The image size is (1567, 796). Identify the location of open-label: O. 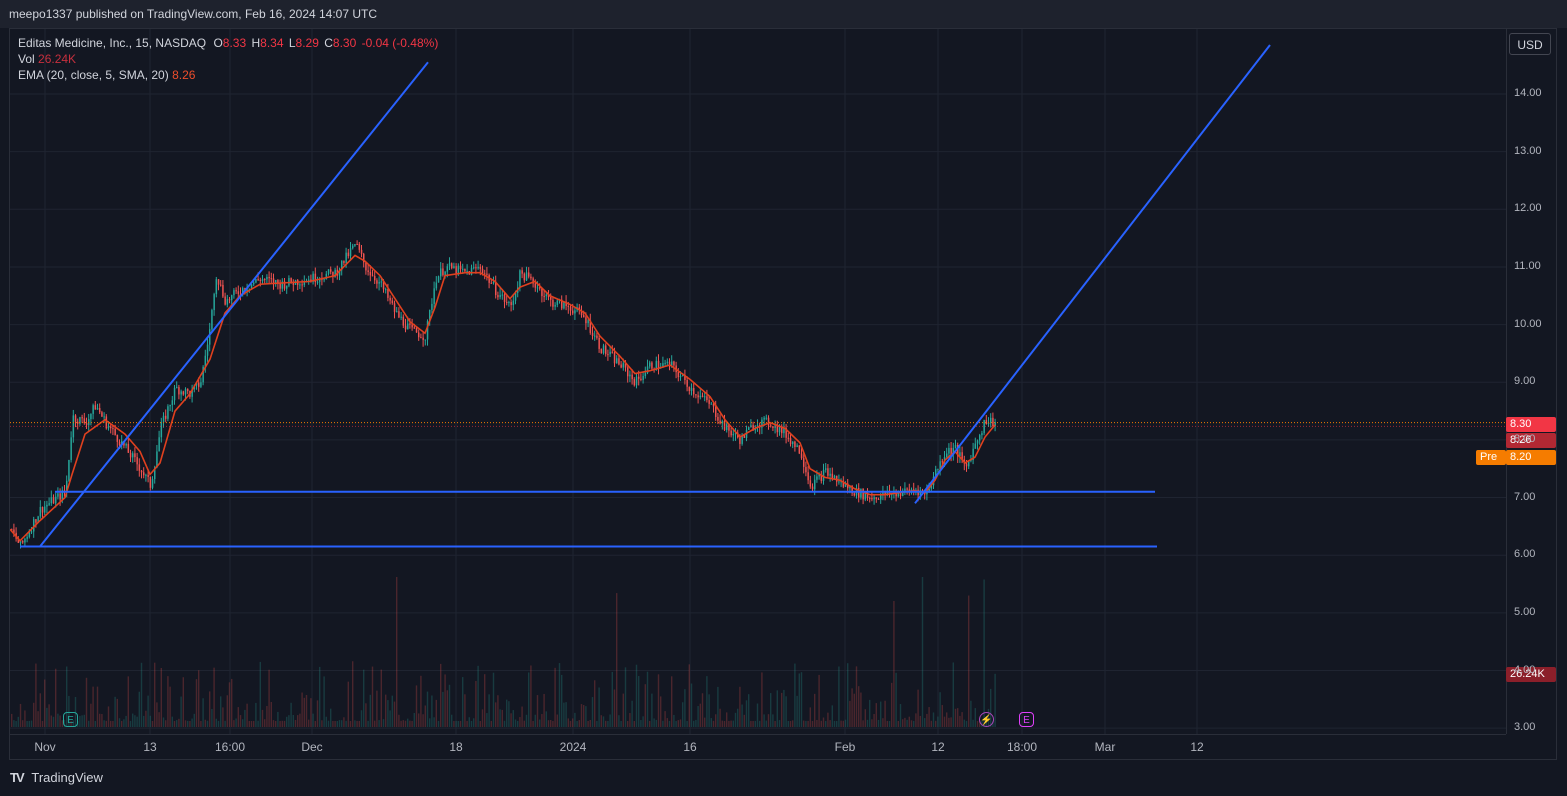
(218, 43).